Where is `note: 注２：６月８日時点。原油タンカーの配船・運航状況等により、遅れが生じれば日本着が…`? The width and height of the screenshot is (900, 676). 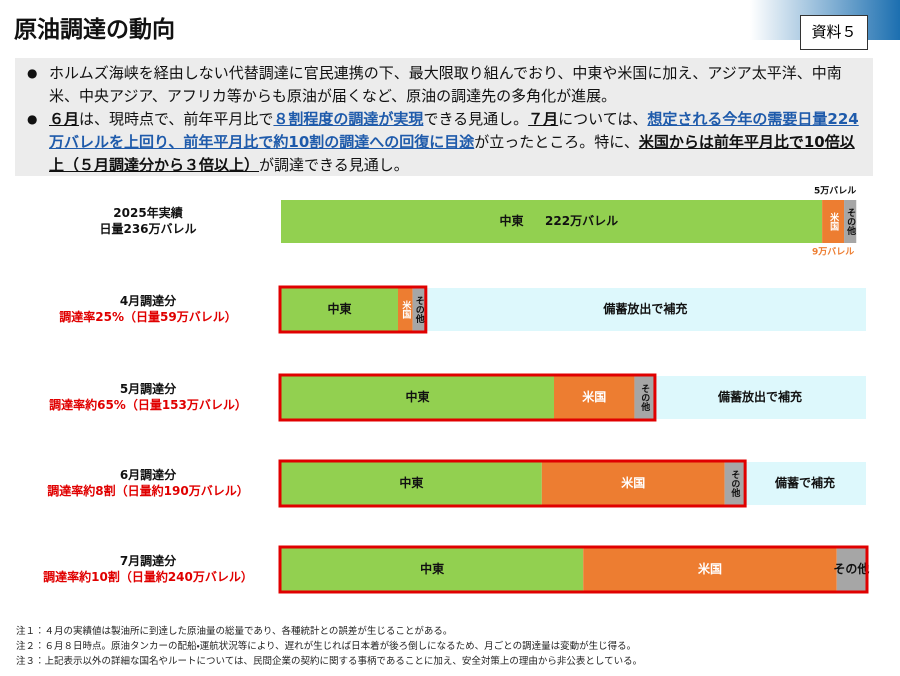 note: 注２：６月８日時点。原油タンカーの配船・運航状況等により、遅れが生じれば日本着が… is located at coordinates (326, 646).